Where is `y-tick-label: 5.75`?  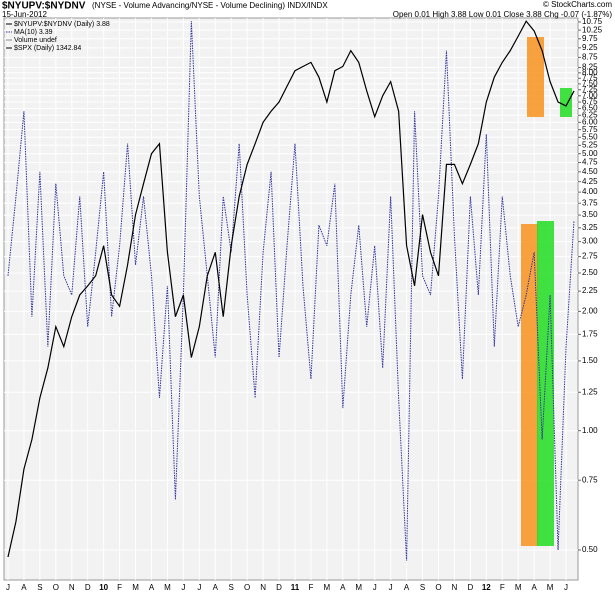
y-tick-label: 5.75 is located at coordinates (590, 129).